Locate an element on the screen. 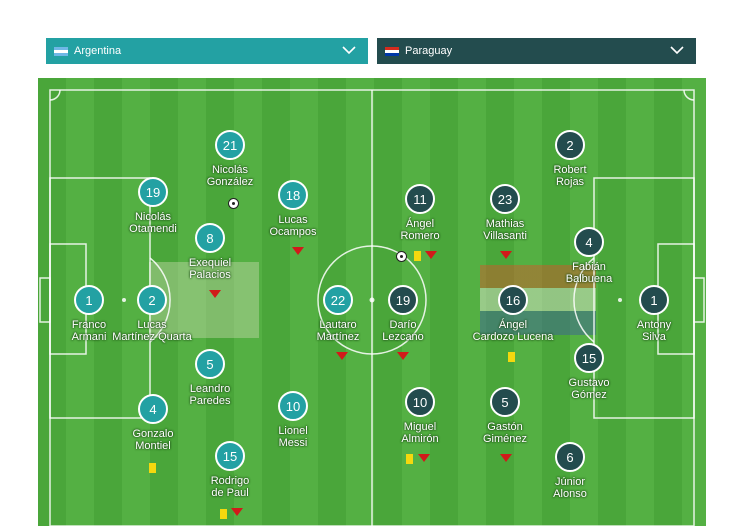 Image resolution: width=730 pixels, height=527 pixels. player-name: Miguel Almirón is located at coordinates (420, 433).